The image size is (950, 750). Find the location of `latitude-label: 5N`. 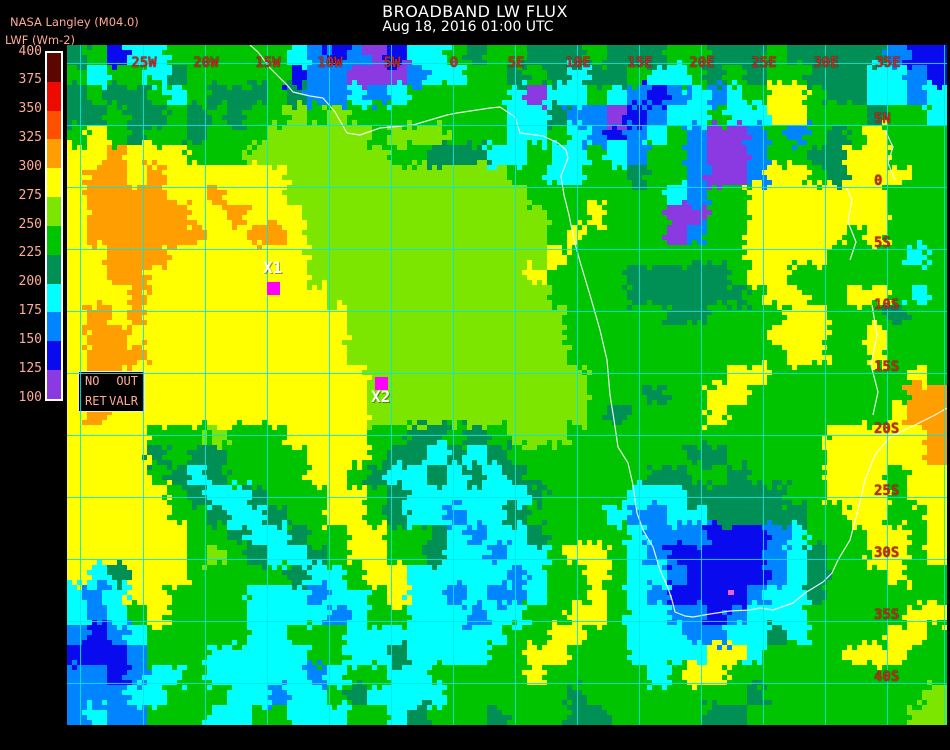

latitude-label: 5N is located at coordinates (882, 119).